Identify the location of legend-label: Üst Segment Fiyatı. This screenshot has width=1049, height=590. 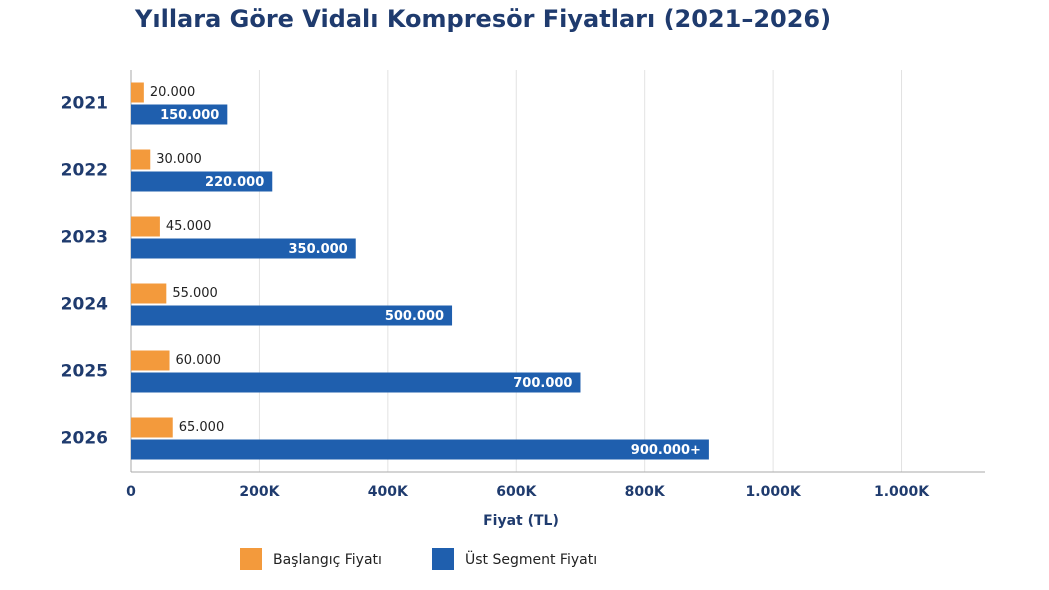
(531, 559).